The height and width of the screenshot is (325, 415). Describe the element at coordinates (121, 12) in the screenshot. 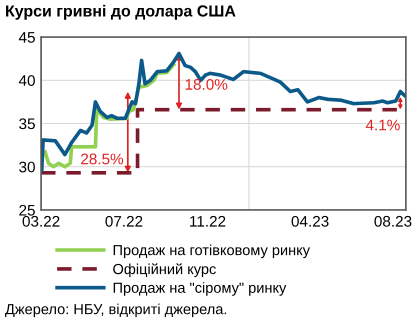

I see `chart-title: Курси гривні до долара США` at that location.